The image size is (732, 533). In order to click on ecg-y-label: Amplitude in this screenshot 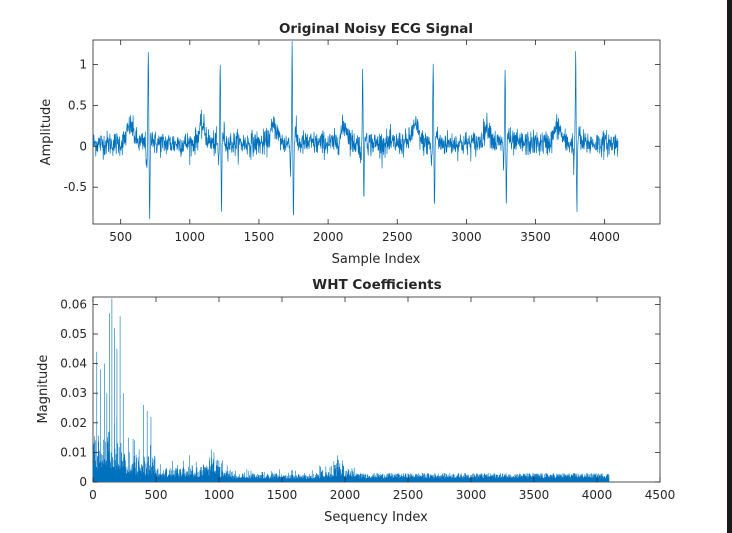, I will do `click(46, 132)`.